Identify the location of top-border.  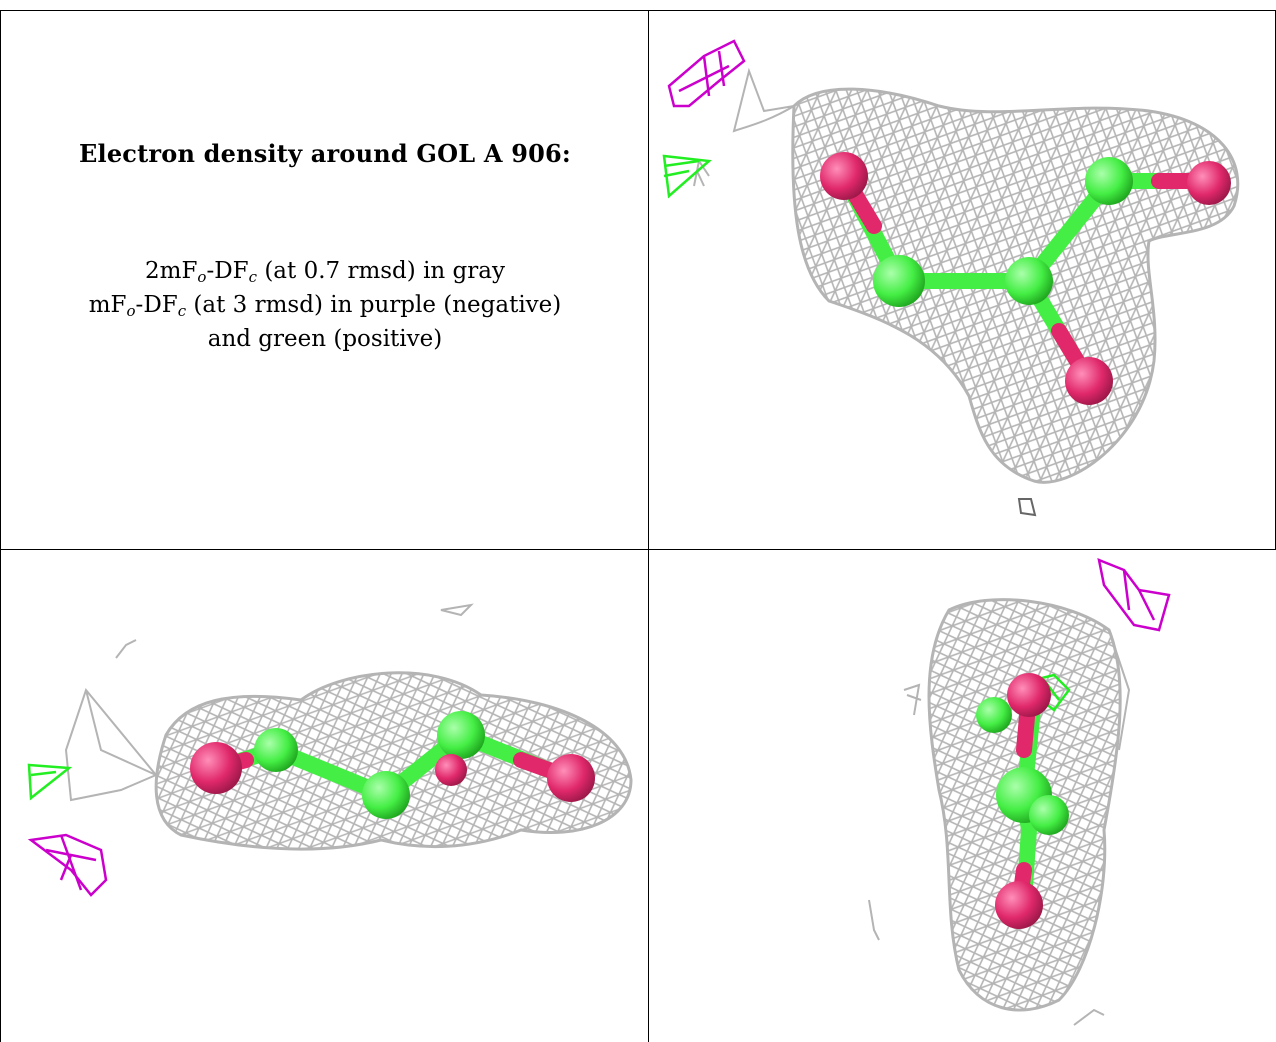
(638, 10).